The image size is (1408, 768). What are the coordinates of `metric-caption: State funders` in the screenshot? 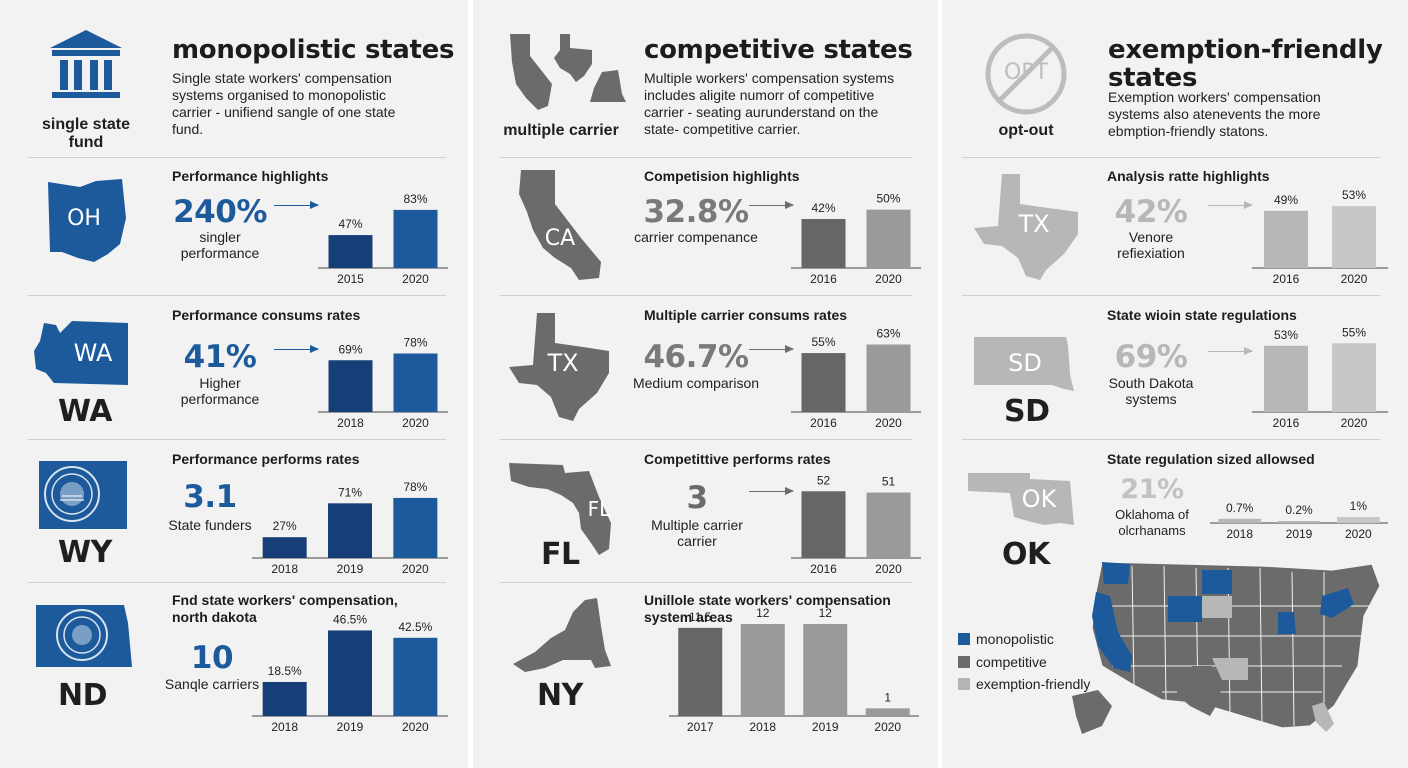 It's located at (210, 525).